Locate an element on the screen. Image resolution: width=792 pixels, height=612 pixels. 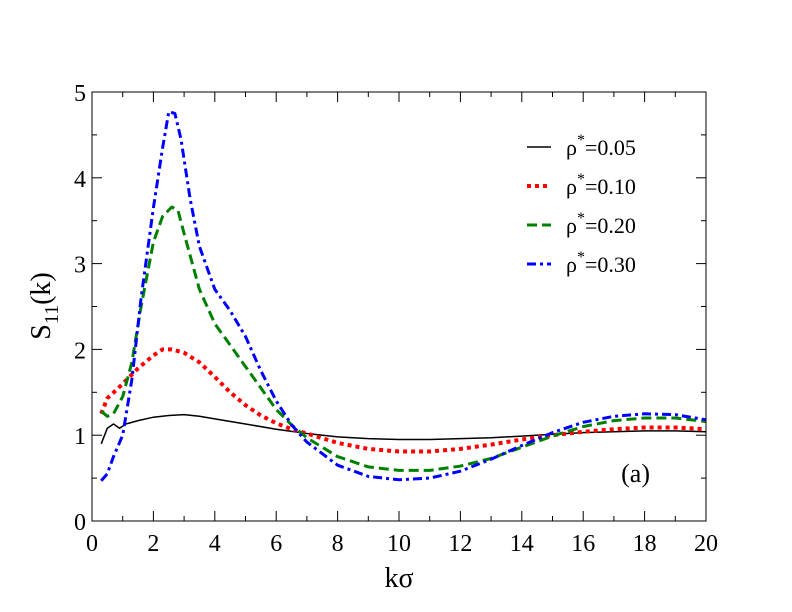
y-axis-title-sub: 11 is located at coordinates (52, 314).